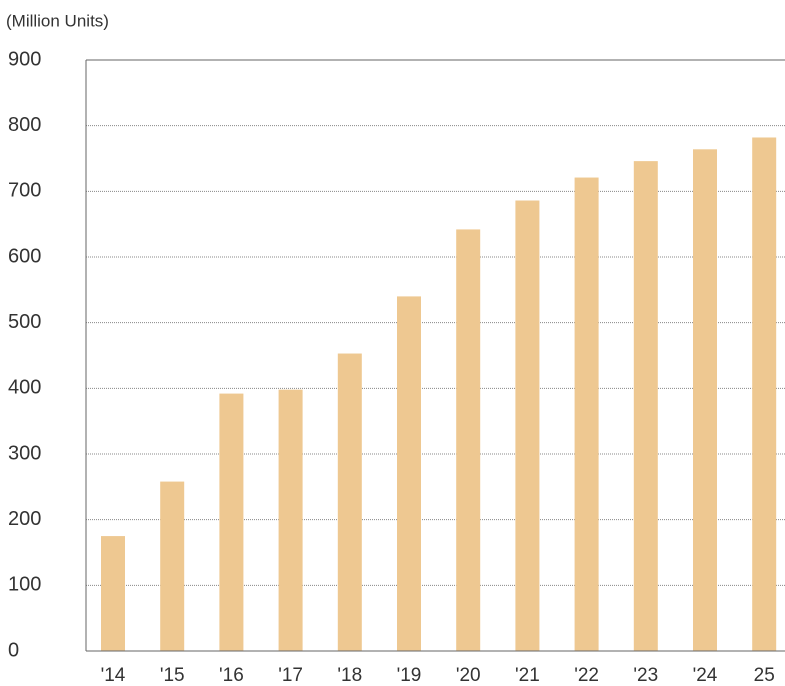  I want to click on x-tick-label: '20, so click(468, 675).